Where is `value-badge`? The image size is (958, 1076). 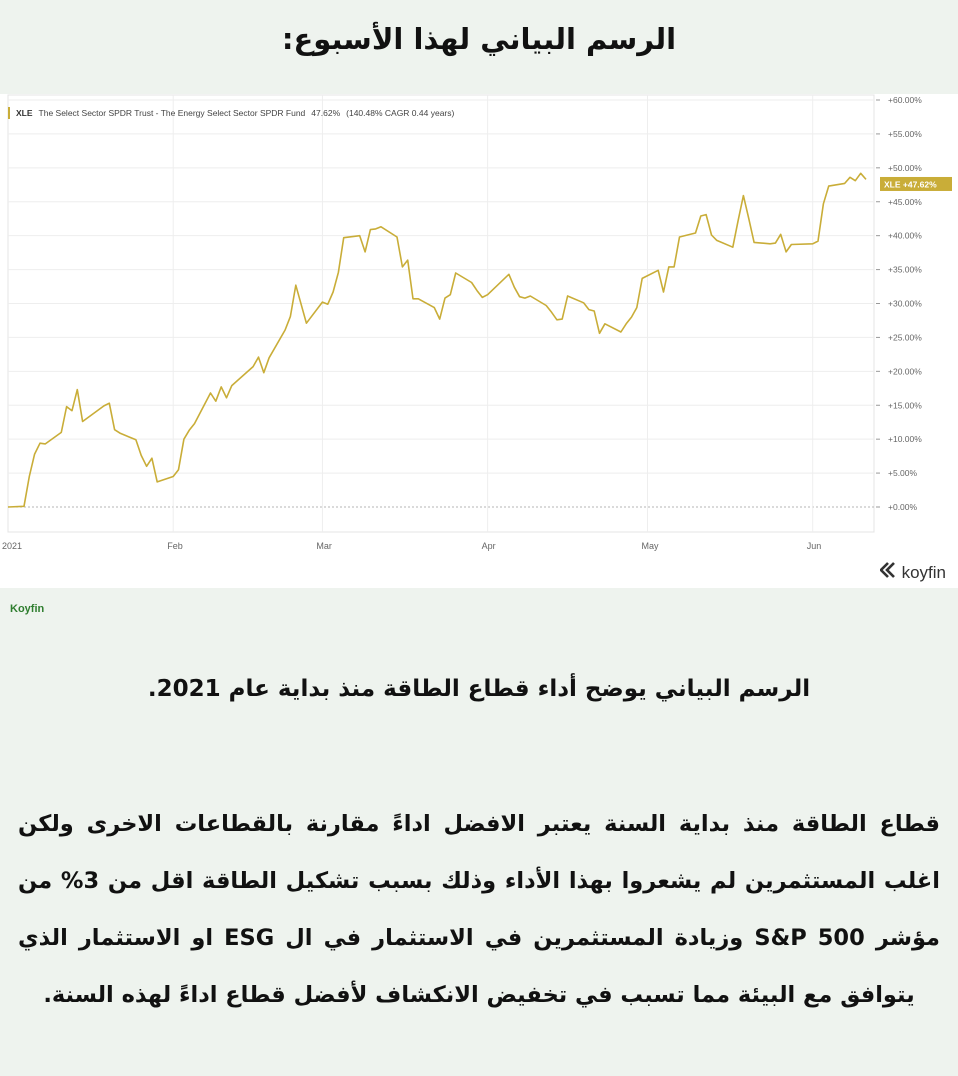 value-badge is located at coordinates (916, 183).